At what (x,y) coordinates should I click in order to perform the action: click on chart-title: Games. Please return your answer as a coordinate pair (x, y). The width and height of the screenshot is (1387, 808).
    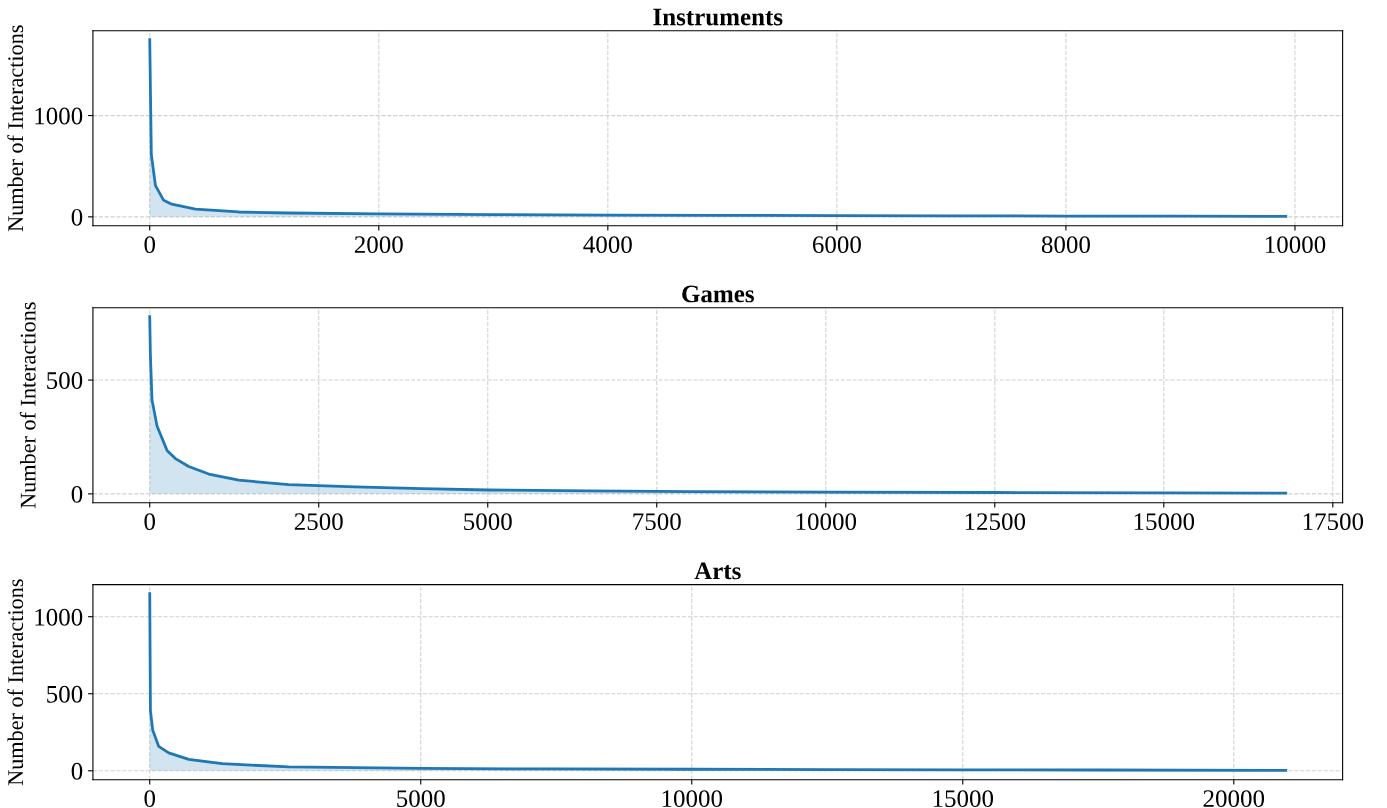
    Looking at the image, I should click on (718, 294).